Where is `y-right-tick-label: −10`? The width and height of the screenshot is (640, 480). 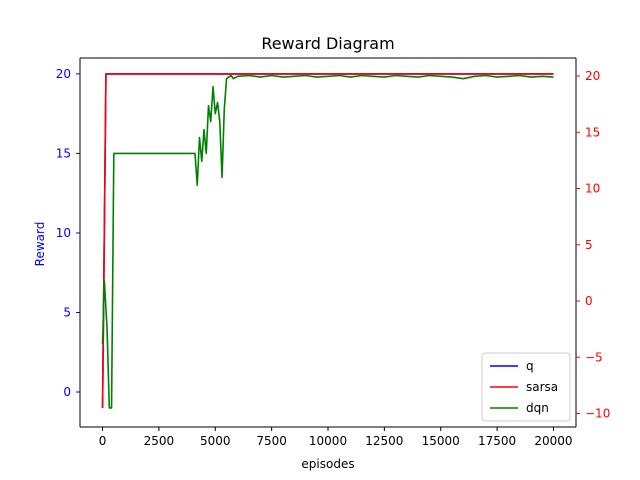
y-right-tick-label: −10 is located at coordinates (597, 414).